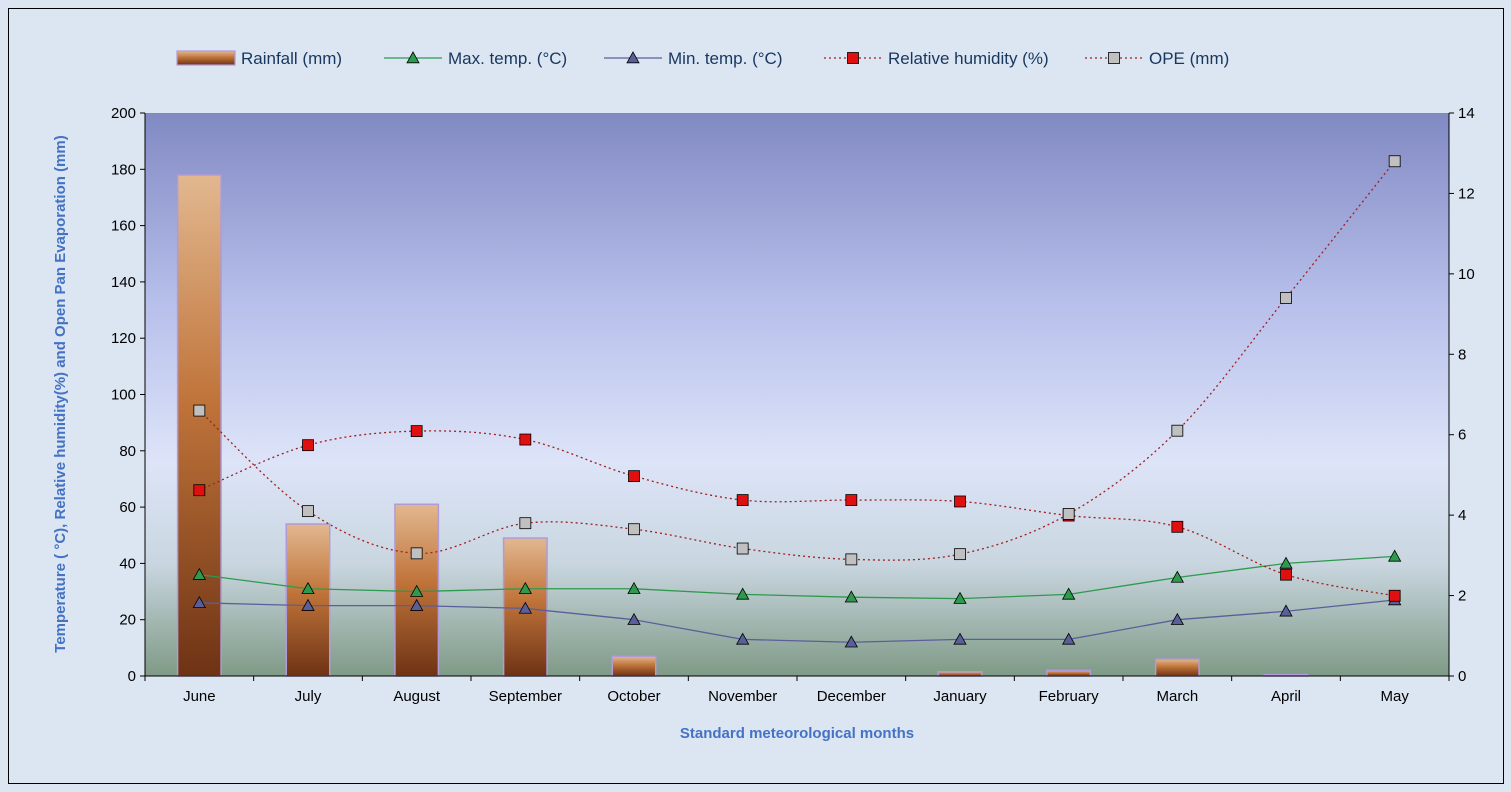 This screenshot has width=1511, height=792. Describe the element at coordinates (1462, 435) in the screenshot. I see `y2-tick-label: 6` at that location.